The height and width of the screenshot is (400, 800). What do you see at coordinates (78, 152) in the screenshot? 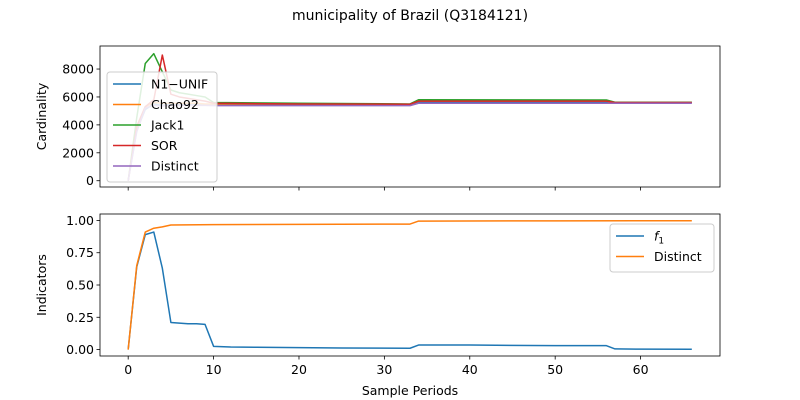
I see `y-tick-label: 2000` at bounding box center [78, 152].